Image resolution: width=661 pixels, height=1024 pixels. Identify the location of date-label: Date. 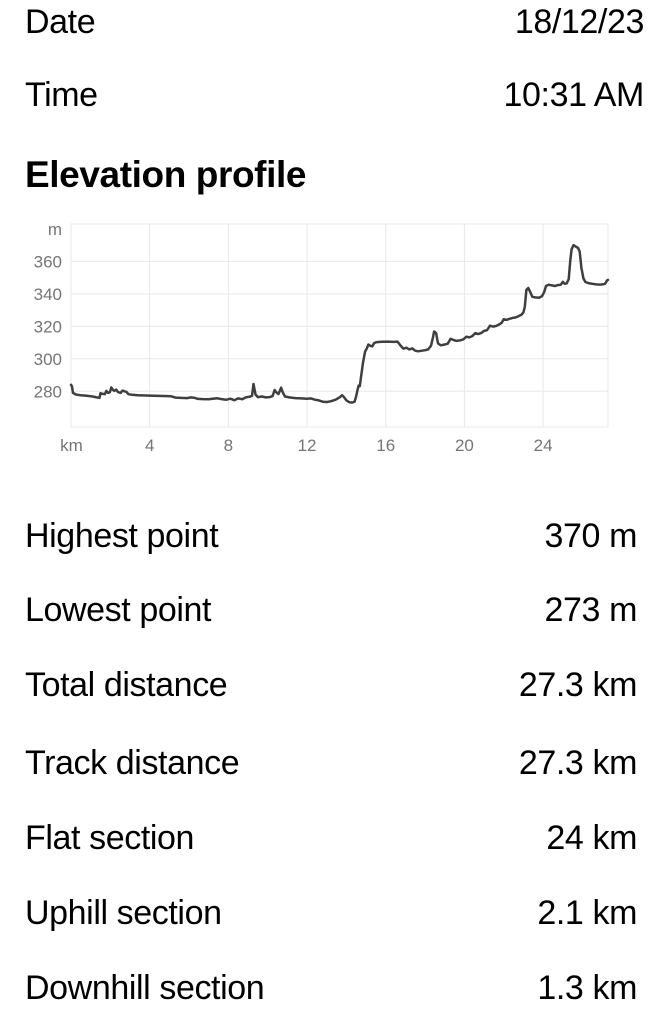
(60, 22).